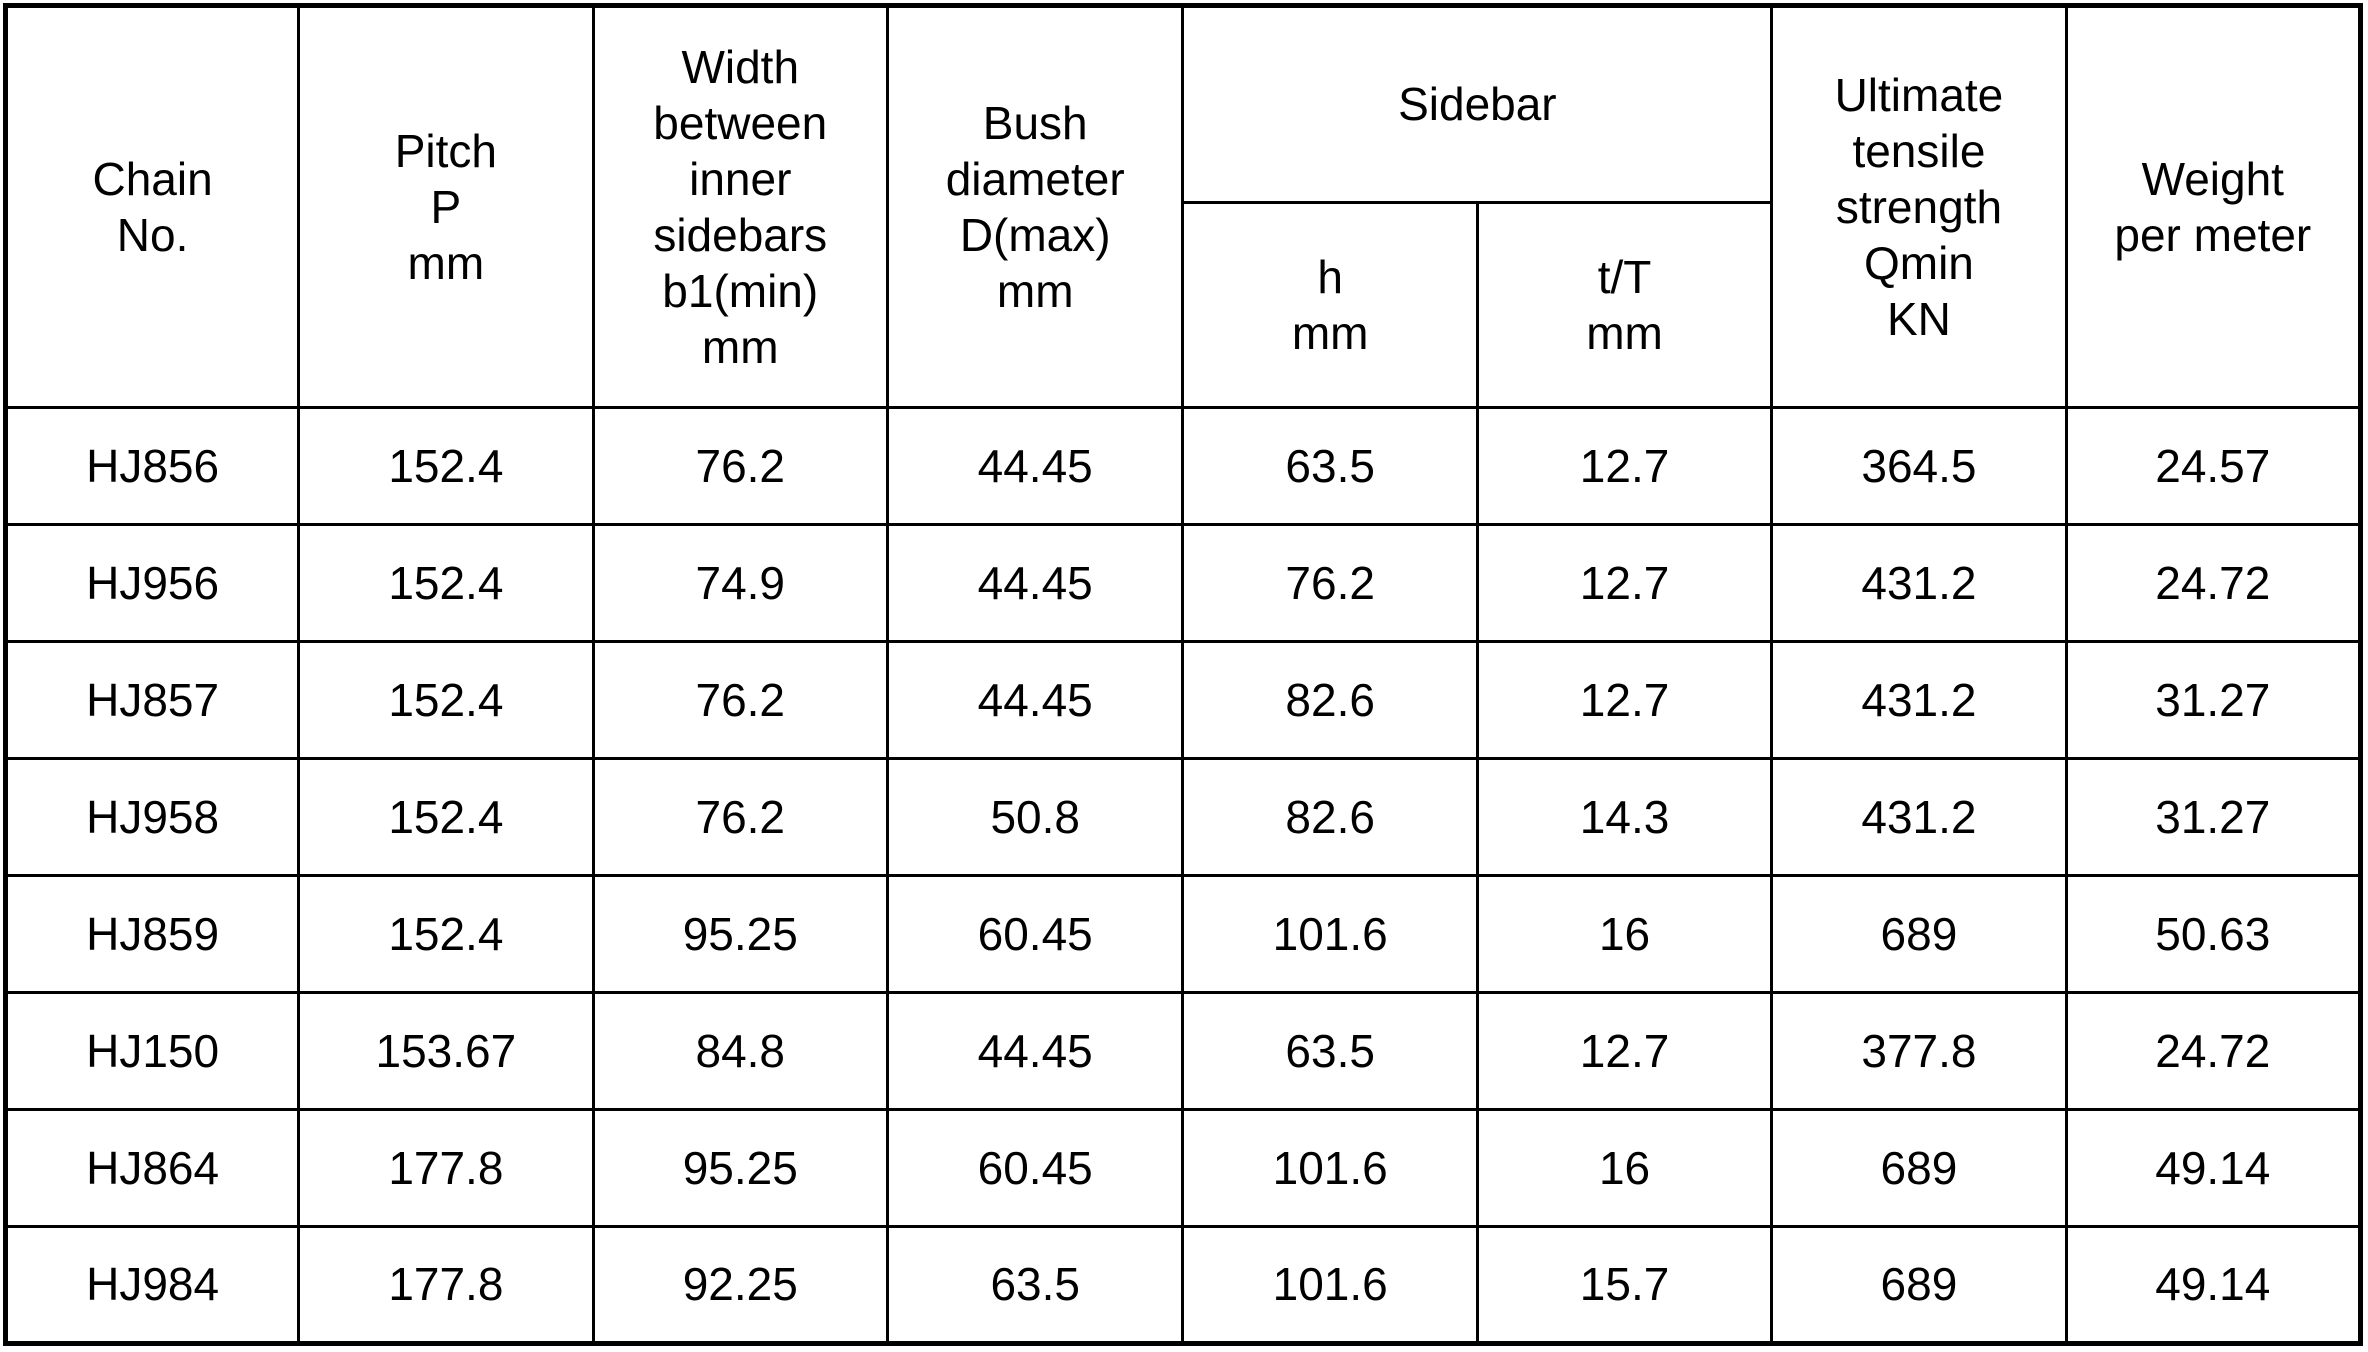 The width and height of the screenshot is (2368, 1352). What do you see at coordinates (1330, 583) in the screenshot?
I see `cell-sidebar-h: 76.2` at bounding box center [1330, 583].